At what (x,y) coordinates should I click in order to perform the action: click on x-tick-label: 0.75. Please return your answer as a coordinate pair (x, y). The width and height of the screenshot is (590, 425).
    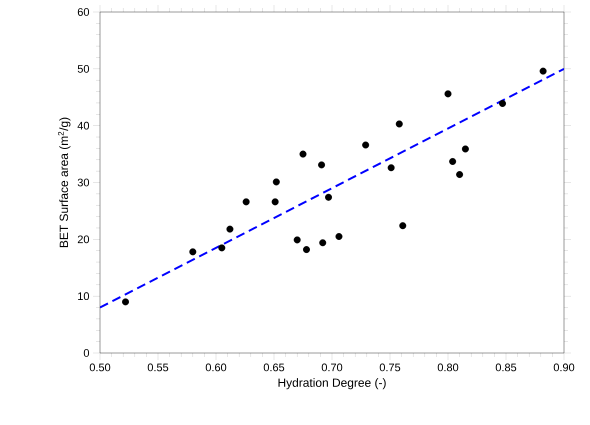
    Looking at the image, I should click on (390, 368).